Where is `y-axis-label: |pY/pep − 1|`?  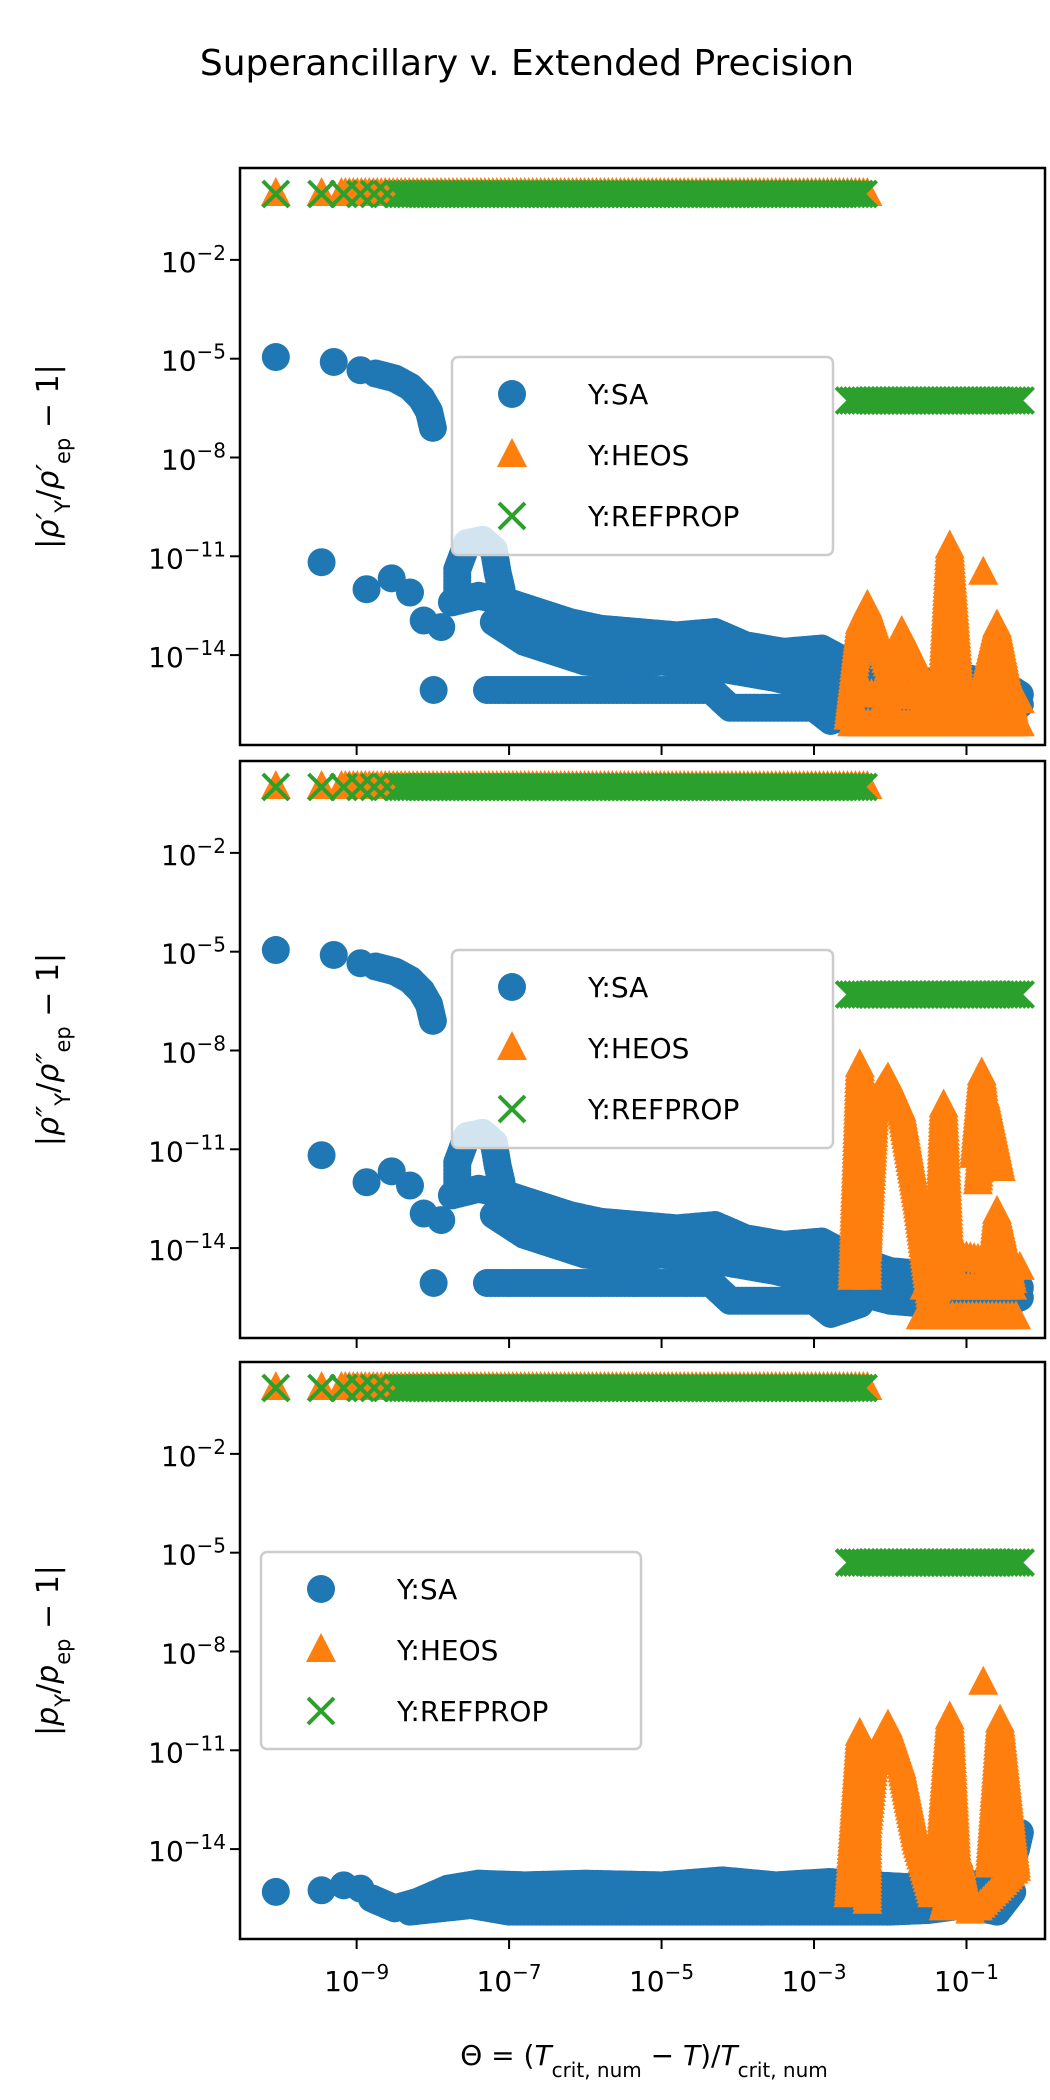 y-axis-label: |pY/pep − 1| is located at coordinates (53, 1650).